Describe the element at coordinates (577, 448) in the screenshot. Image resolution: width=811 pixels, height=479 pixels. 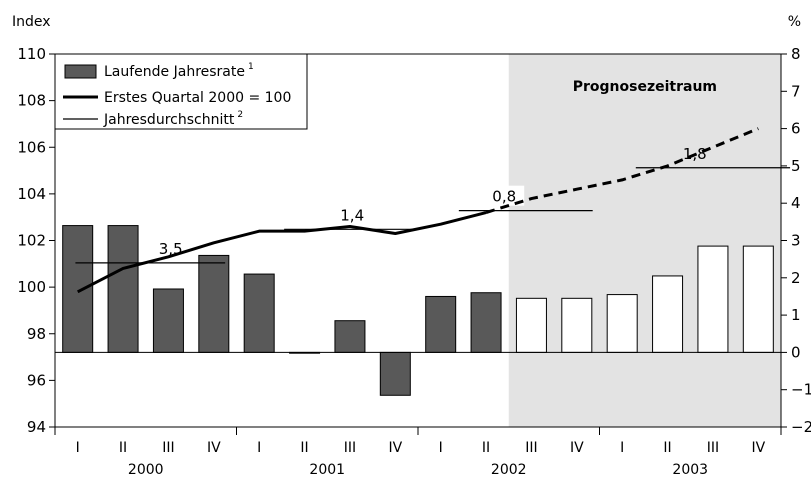
I see `quarter-label-11: IV` at that location.